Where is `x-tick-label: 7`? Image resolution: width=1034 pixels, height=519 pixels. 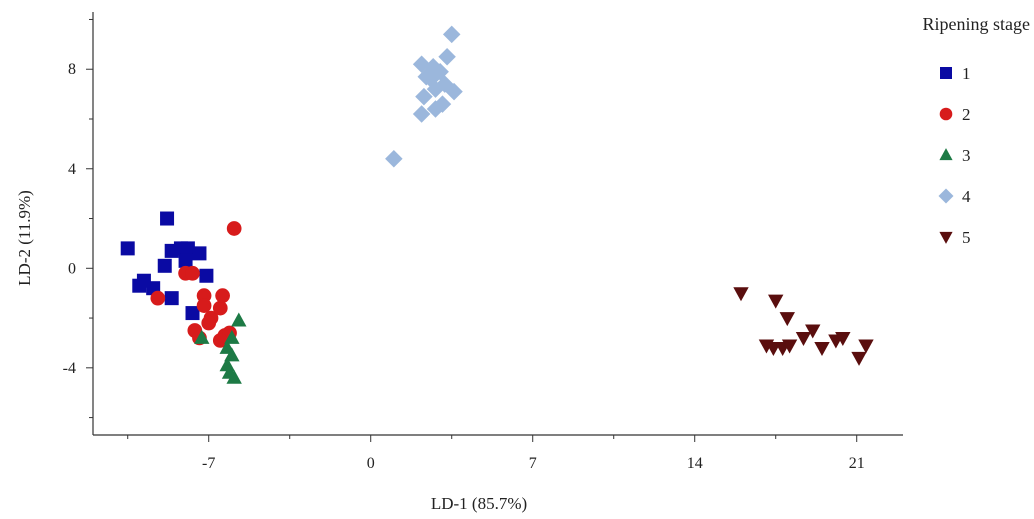 x-tick-label: 7 is located at coordinates (533, 463).